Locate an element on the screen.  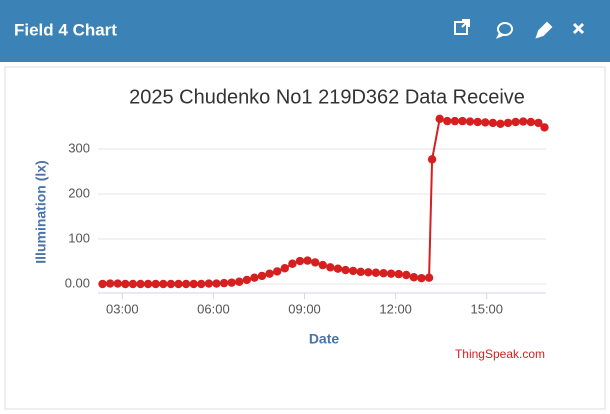
y-tick-label: 0.00 is located at coordinates (77, 282).